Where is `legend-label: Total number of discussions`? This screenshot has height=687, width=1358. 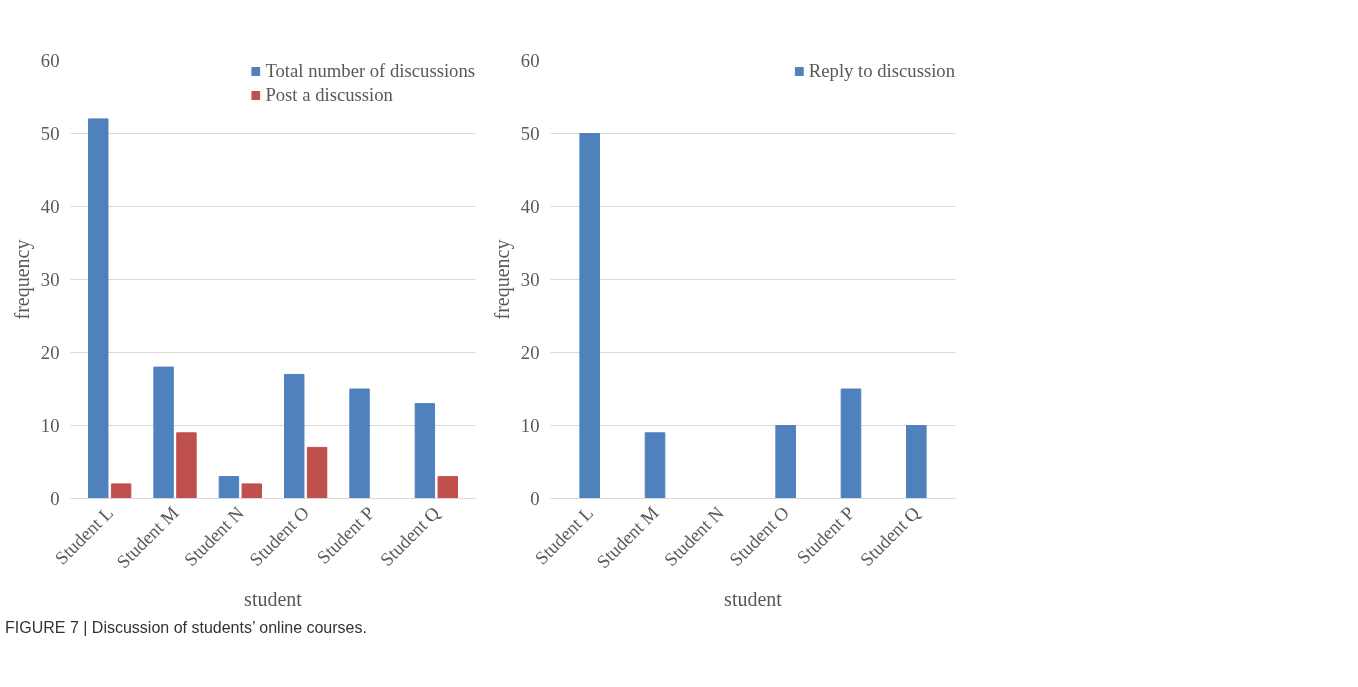
legend-label: Total number of discussions is located at coordinates (370, 71).